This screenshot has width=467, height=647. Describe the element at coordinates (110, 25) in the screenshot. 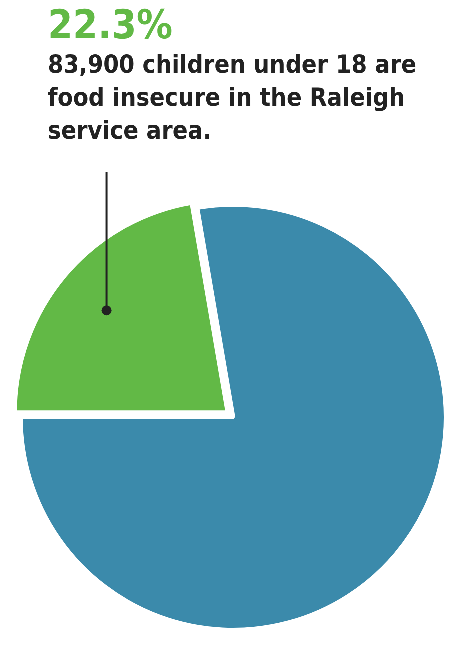

I see `data-label: 22.3%` at that location.